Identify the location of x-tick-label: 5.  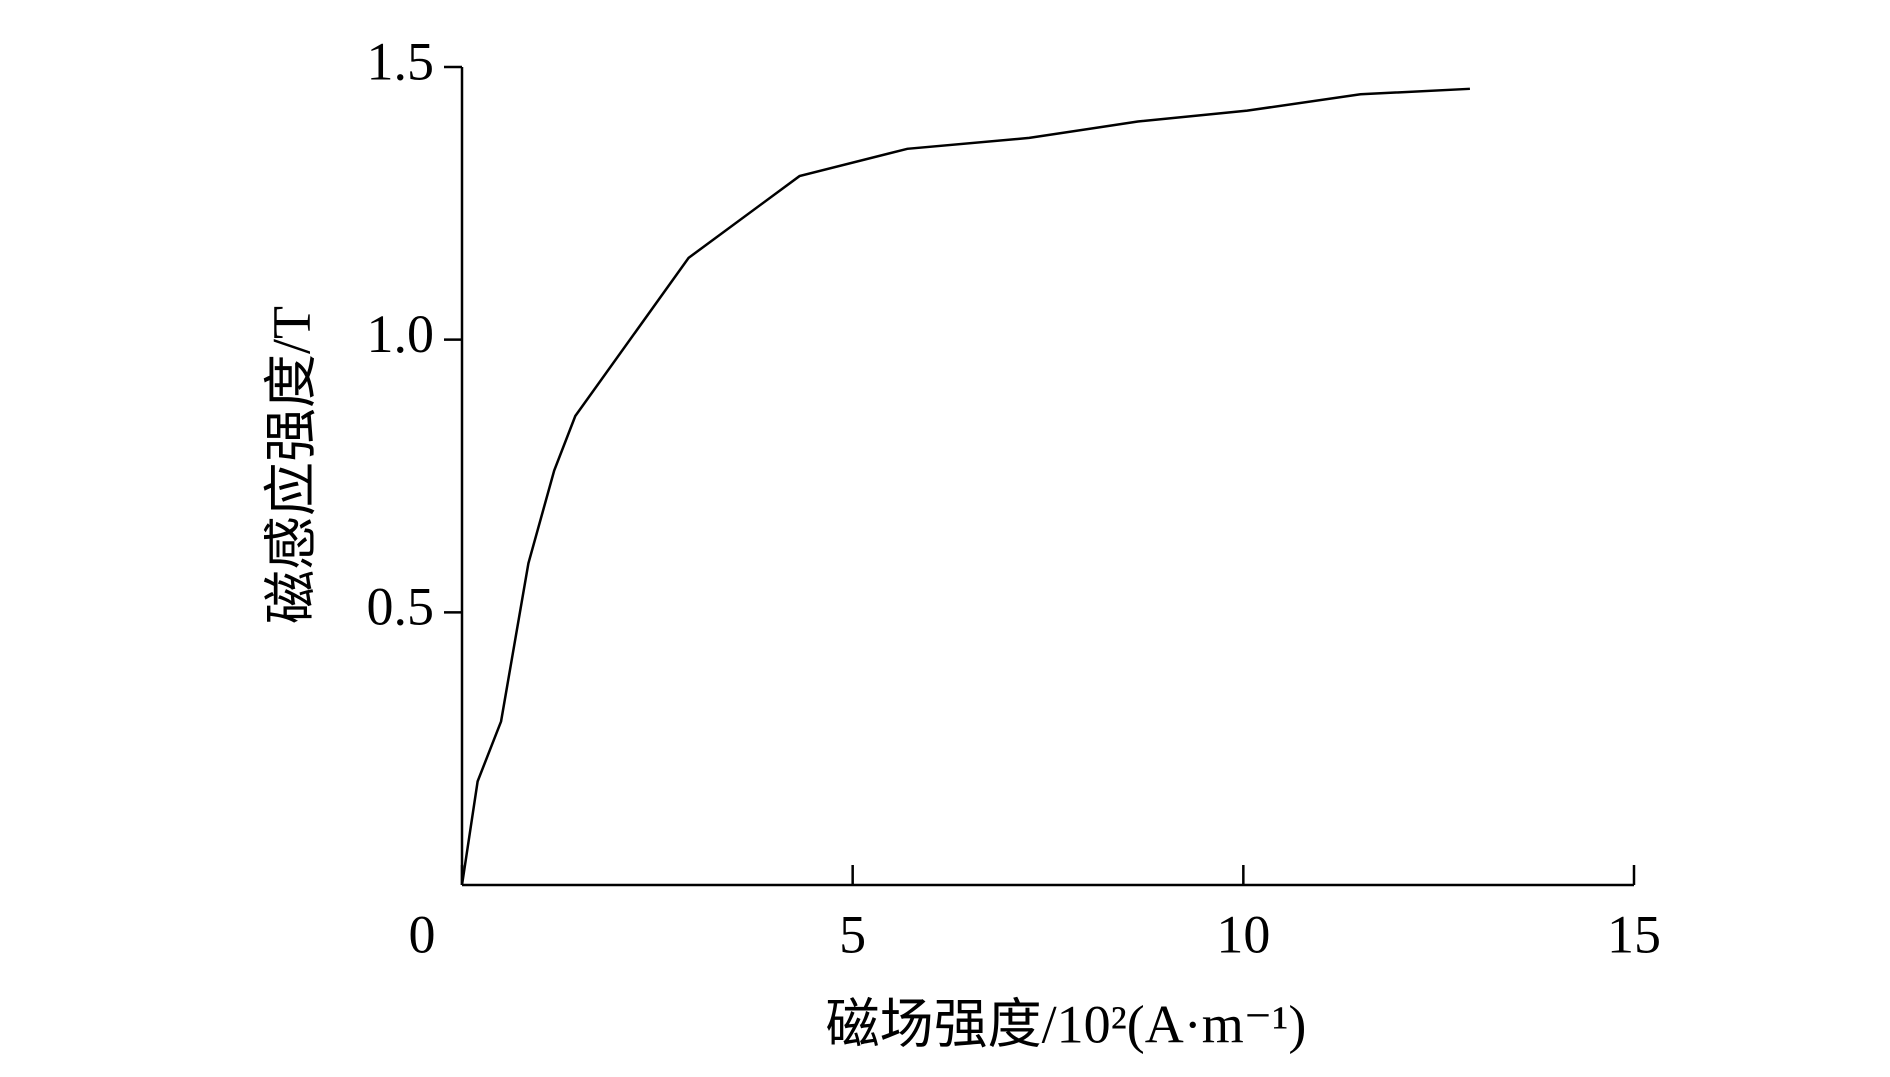
(852, 934).